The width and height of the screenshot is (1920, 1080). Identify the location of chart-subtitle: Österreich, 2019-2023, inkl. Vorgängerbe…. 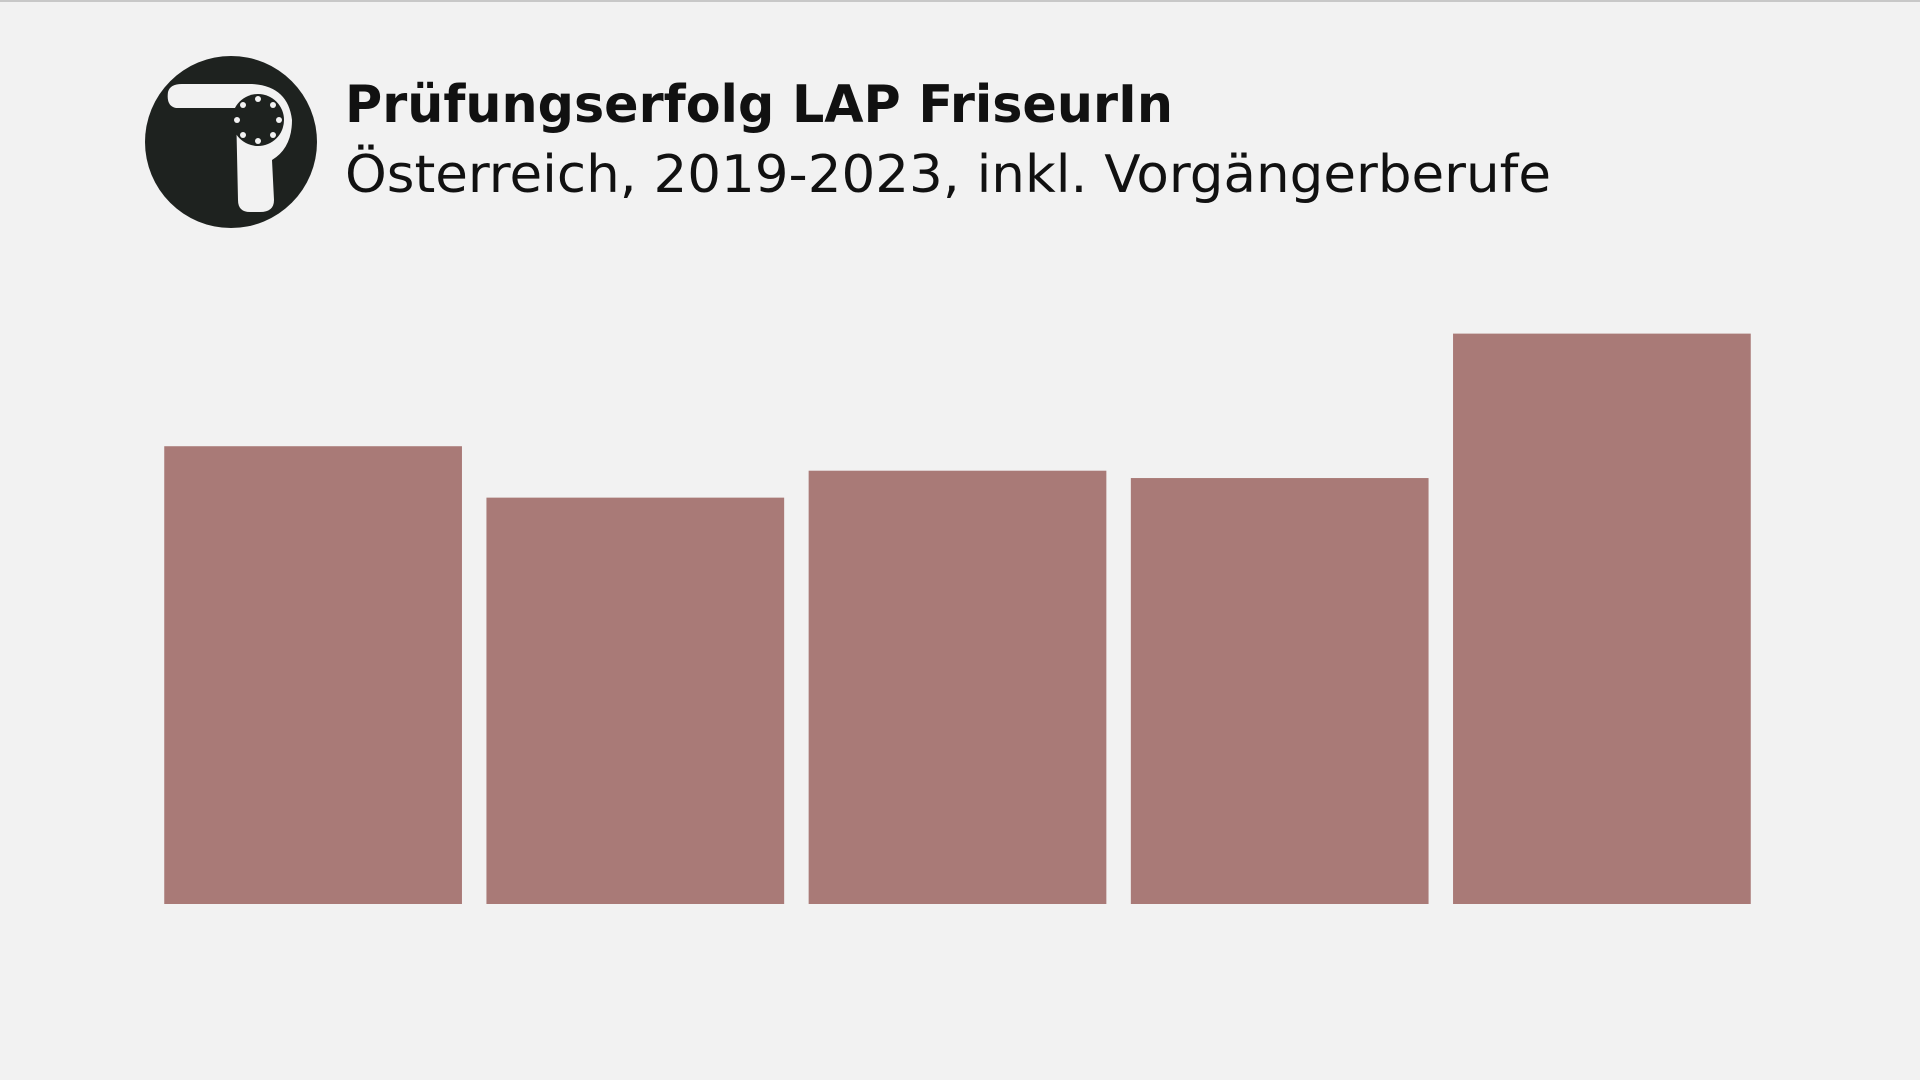
(948, 174).